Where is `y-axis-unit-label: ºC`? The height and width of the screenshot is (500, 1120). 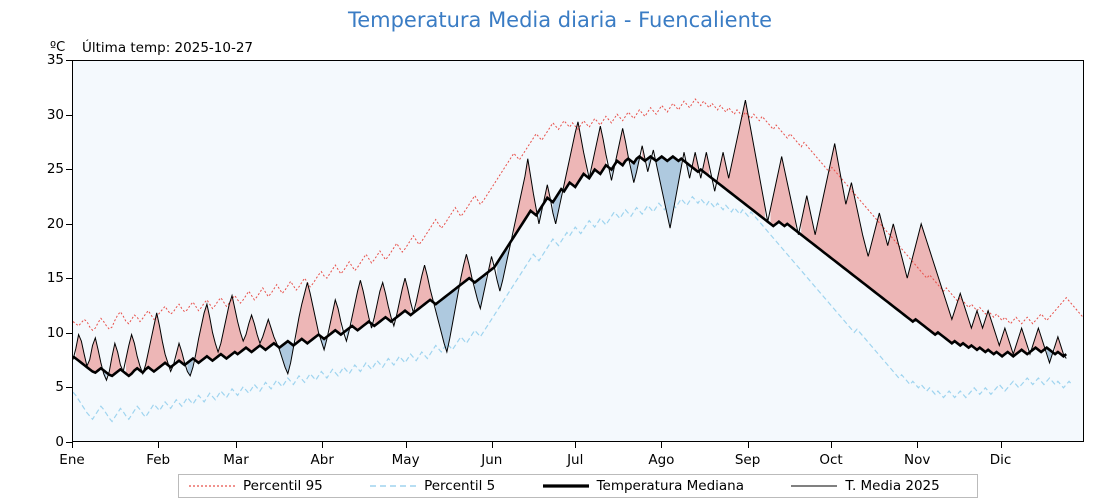 y-axis-unit-label: ºC is located at coordinates (58, 47).